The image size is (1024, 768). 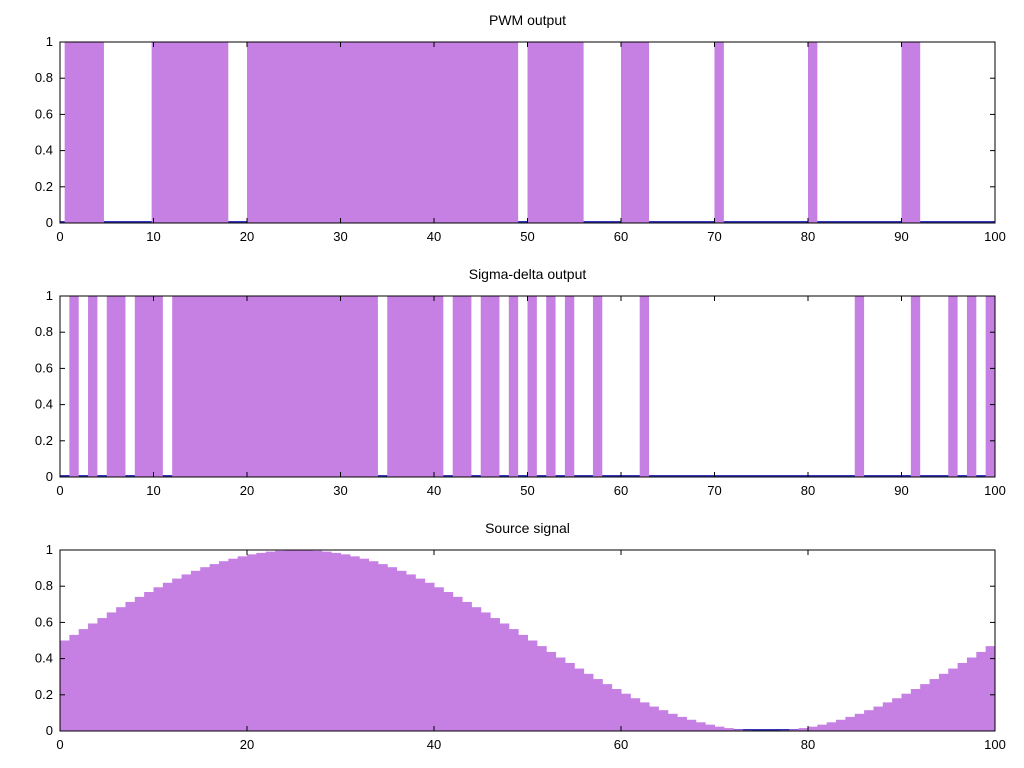 I want to click on y-tick-label: 0.8, so click(x=44, y=331).